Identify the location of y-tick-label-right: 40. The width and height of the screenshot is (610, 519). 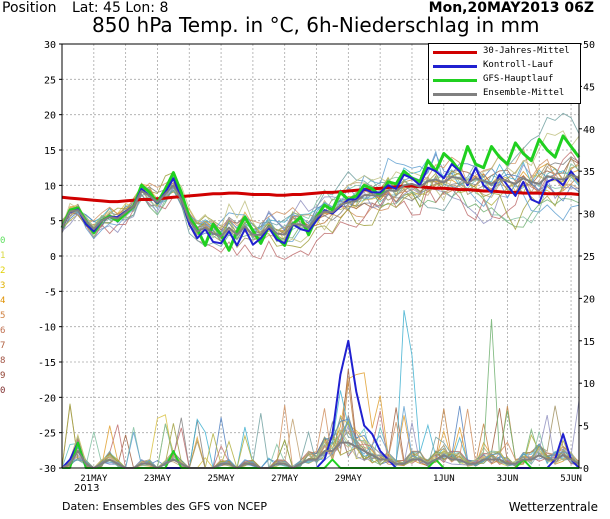
(589, 130).